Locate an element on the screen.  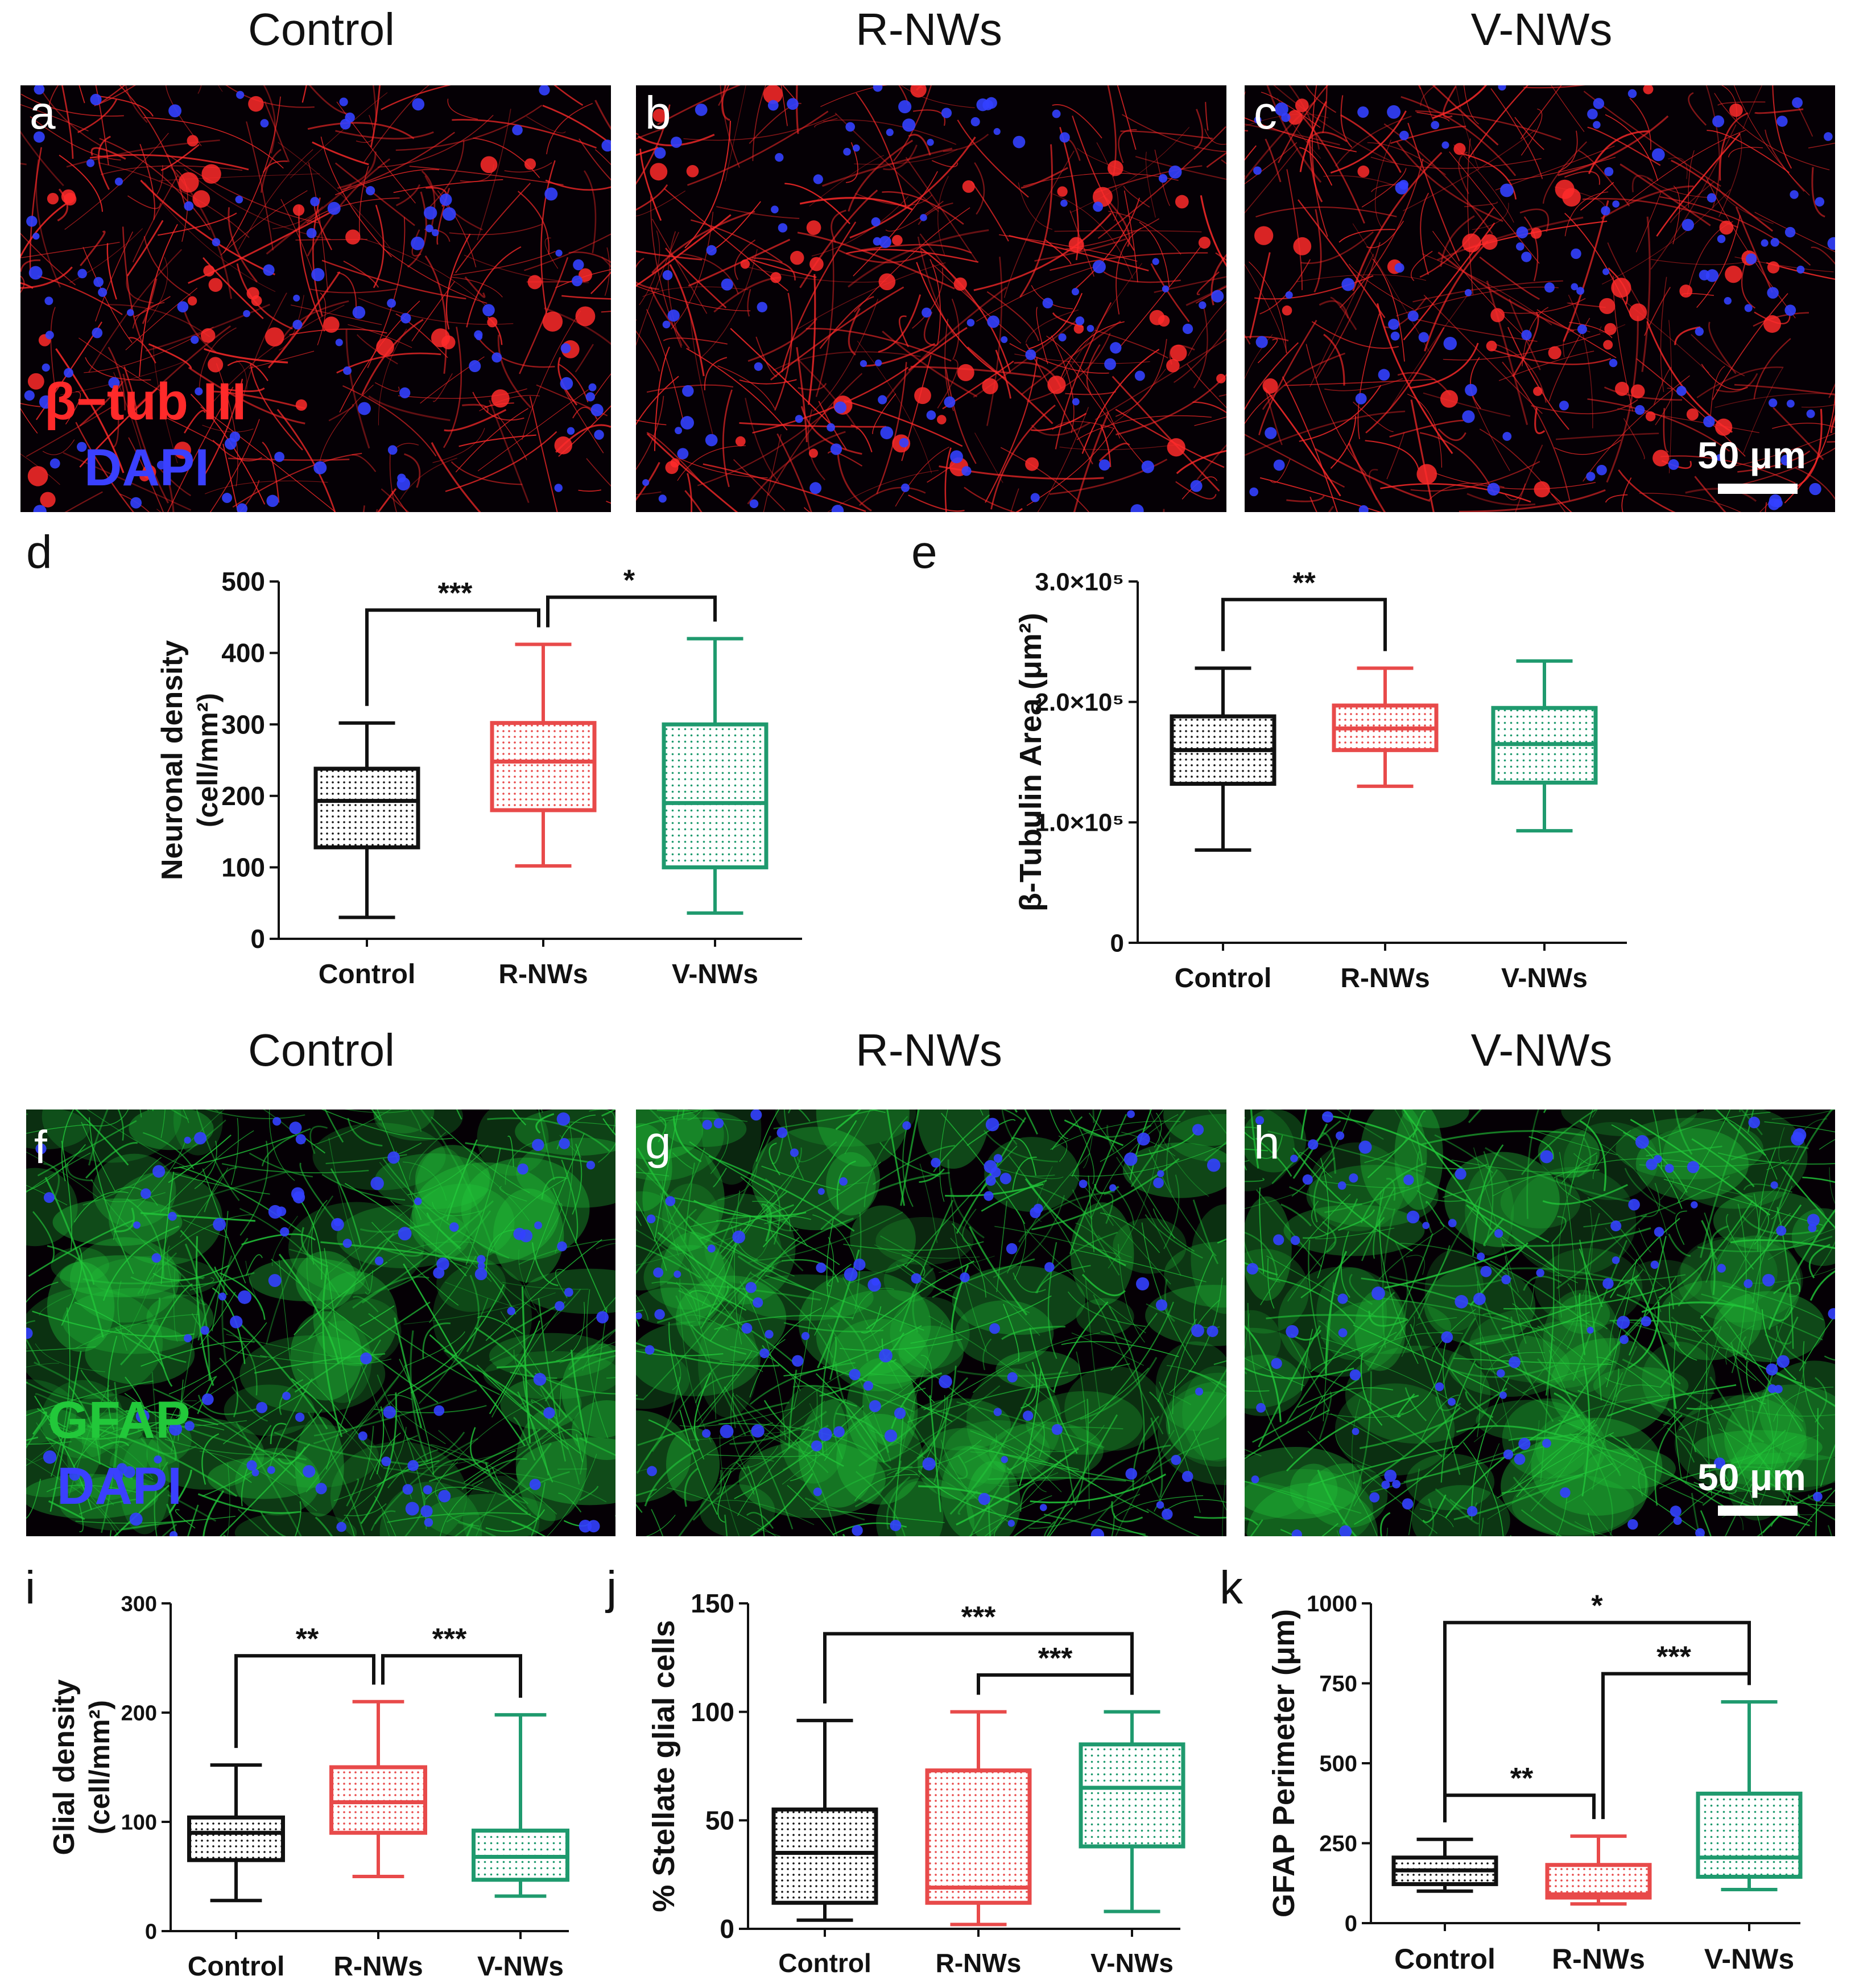
stain-label-beta-tubulin: β−tub III is located at coordinates (145, 402).